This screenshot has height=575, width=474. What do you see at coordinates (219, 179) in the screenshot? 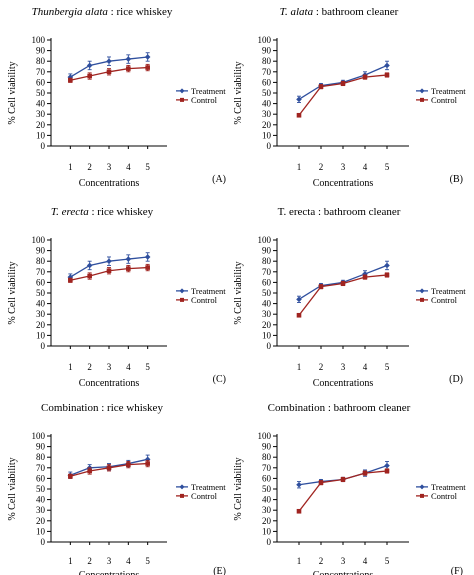
I see `panel-label: (A)` at bounding box center [219, 179].